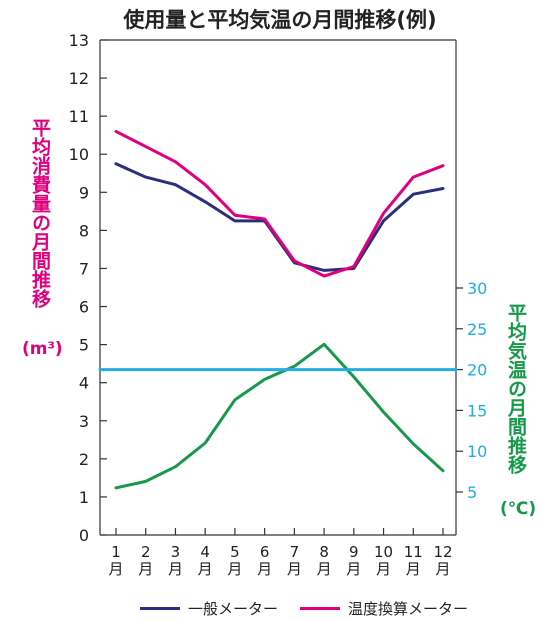  Describe the element at coordinates (477, 370) in the screenshot. I see `y2-tick-label: 20` at that location.